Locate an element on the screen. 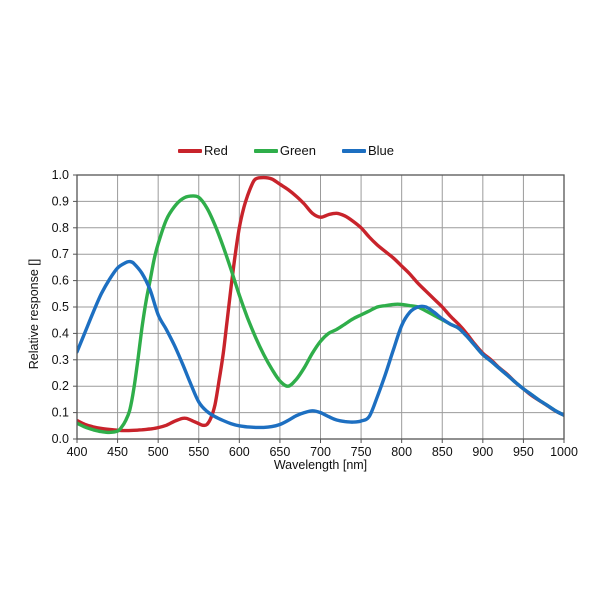  y-tick-label: 0.7 is located at coordinates (60, 254).